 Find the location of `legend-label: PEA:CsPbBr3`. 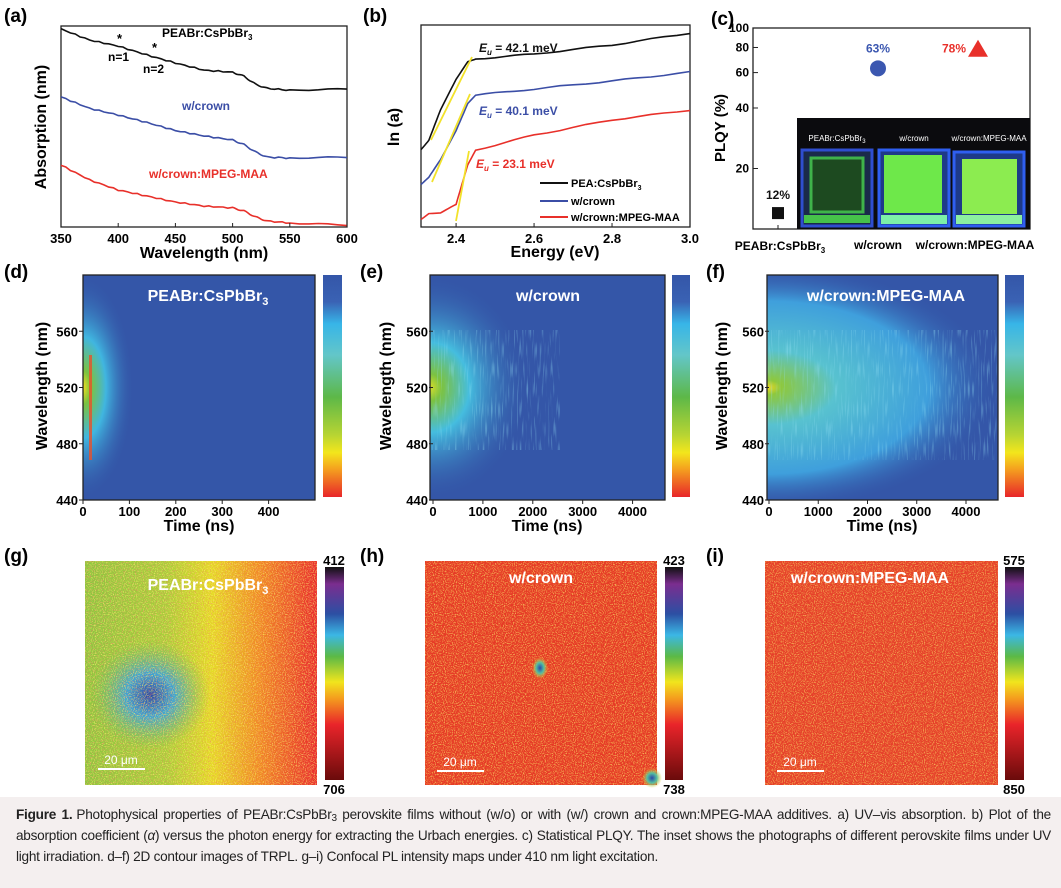

legend-label: PEA:CsPbBr3 is located at coordinates (606, 185).